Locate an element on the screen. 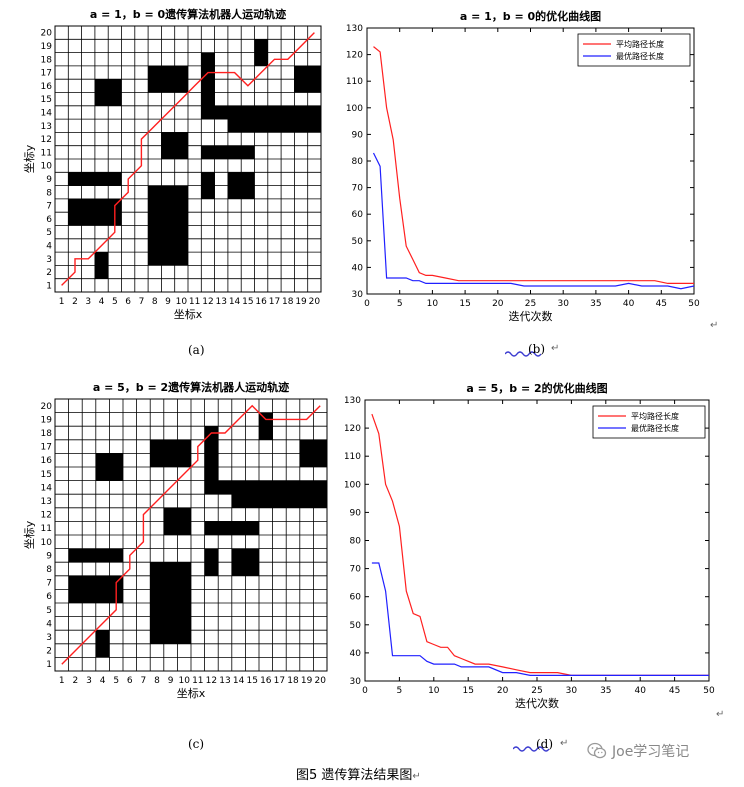 This screenshot has width=744, height=787. x-tick-label: 20 is located at coordinates (315, 302).